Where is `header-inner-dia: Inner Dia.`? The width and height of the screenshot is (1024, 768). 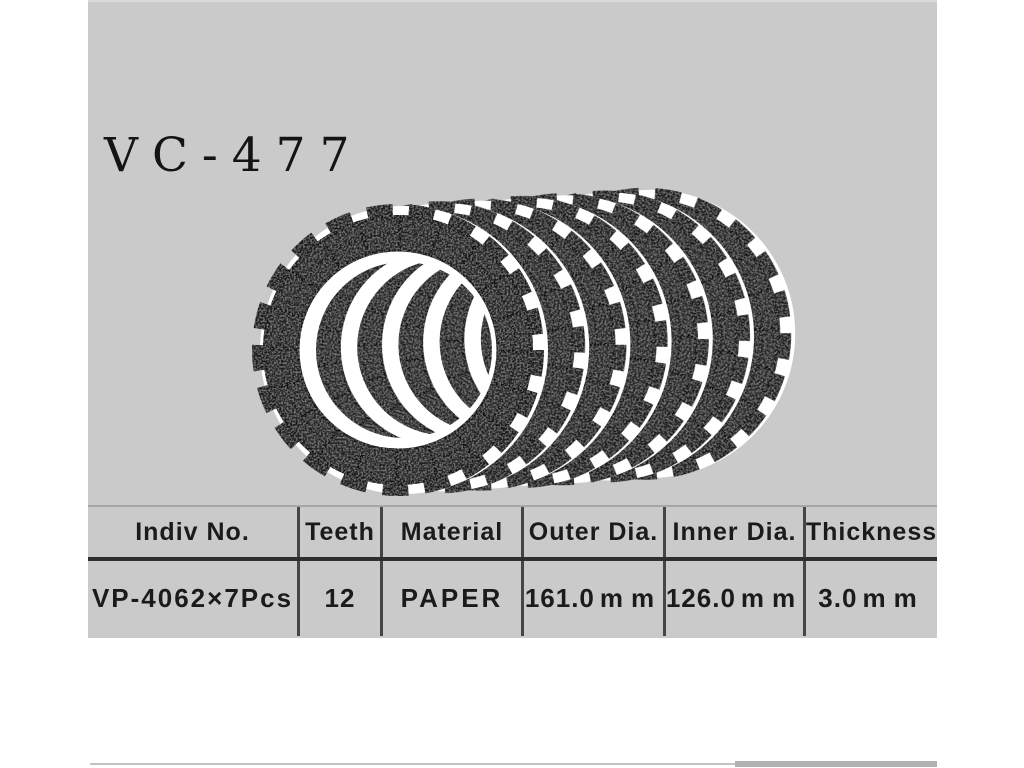 header-inner-dia: Inner Dia. is located at coordinates (733, 532).